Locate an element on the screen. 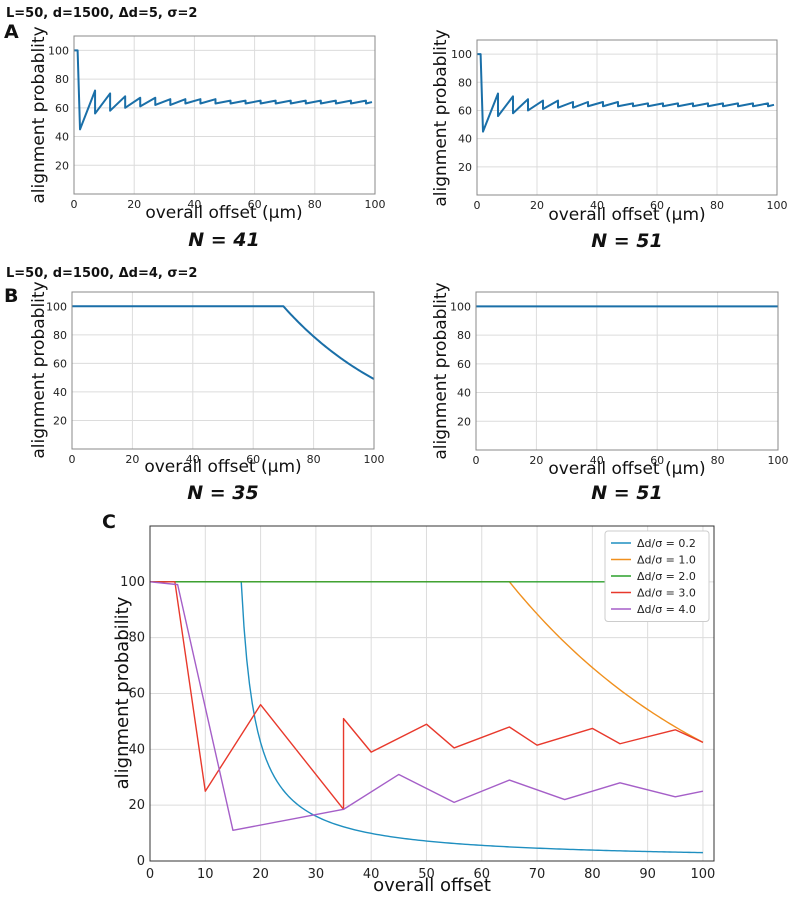 This screenshot has width=789, height=900. legend-entry: Δd/σ = 1.0 is located at coordinates (666, 560).